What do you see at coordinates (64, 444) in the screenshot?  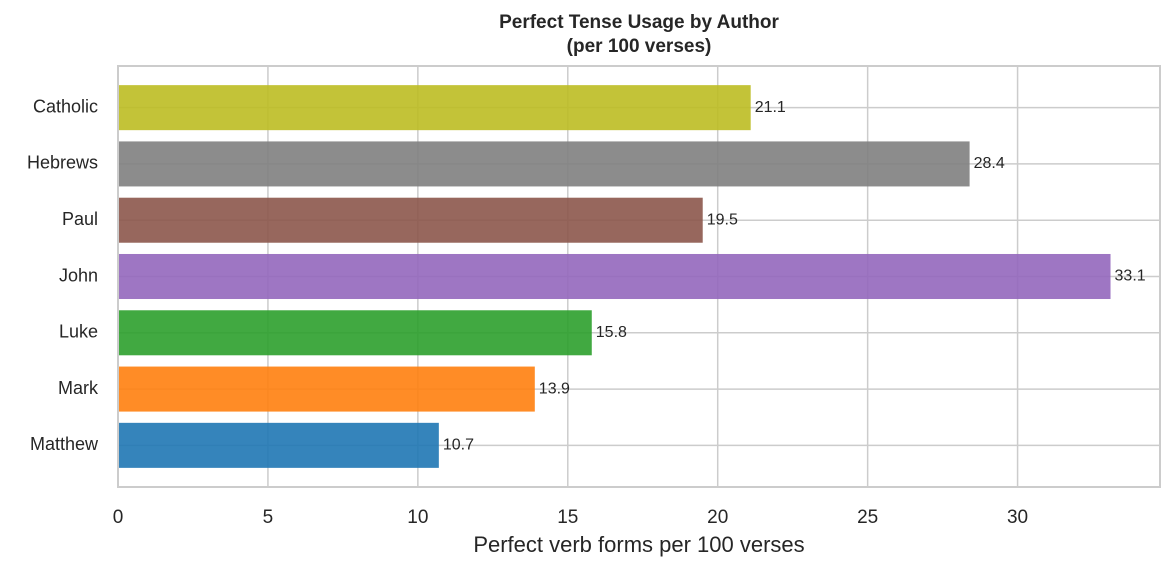 I see `y-tick-label: Matthew` at bounding box center [64, 444].